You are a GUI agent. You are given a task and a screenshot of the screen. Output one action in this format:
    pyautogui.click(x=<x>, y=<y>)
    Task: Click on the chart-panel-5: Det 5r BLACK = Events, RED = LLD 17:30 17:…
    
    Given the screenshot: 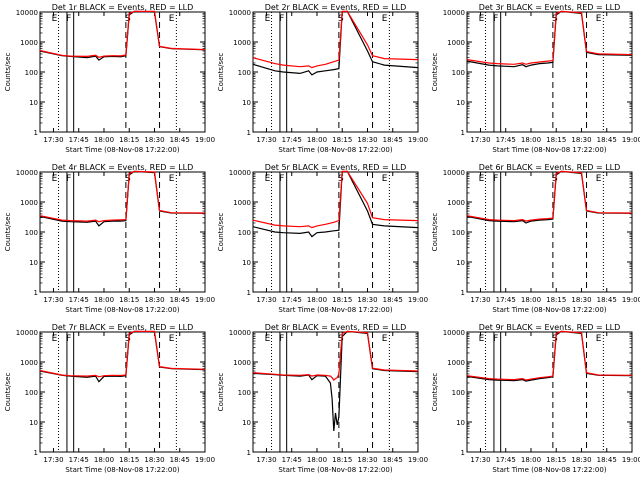 What is the action you would take?
    pyautogui.click(x=322, y=238)
    